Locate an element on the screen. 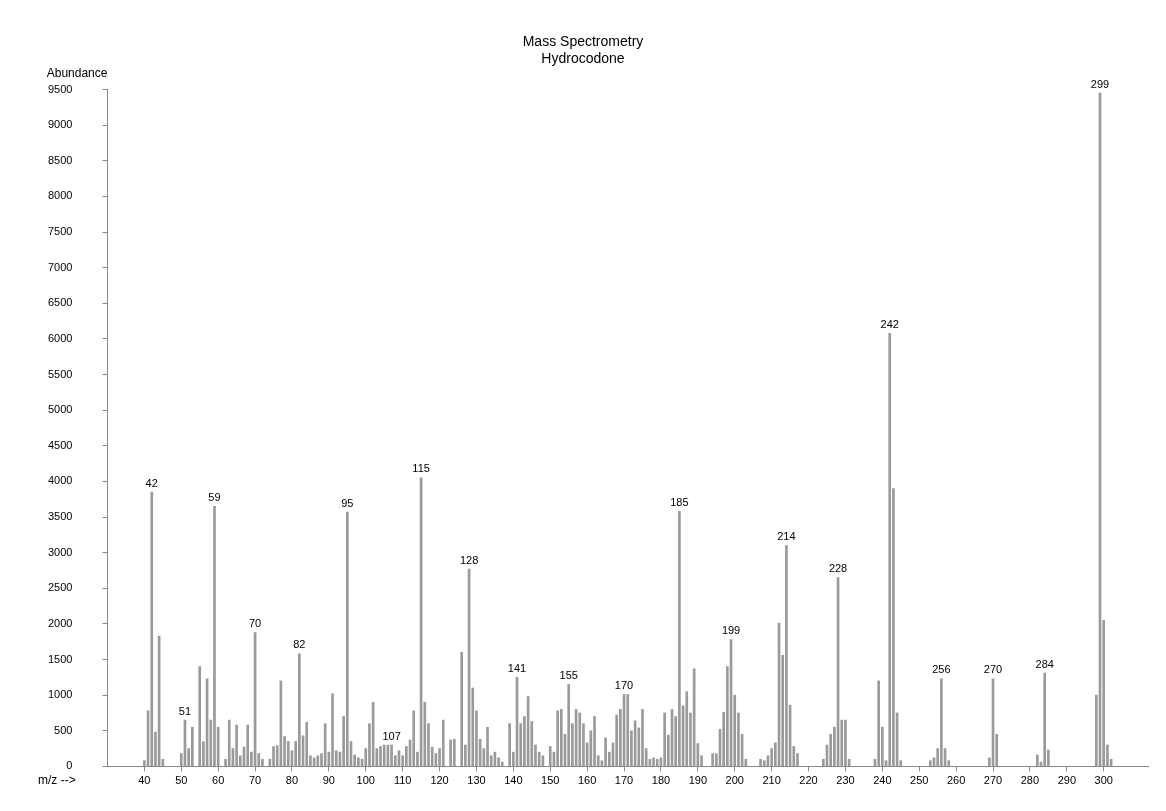 Image resolution: width=1166 pixels, height=811 pixels. x-tick-label: 50 is located at coordinates (181, 780).